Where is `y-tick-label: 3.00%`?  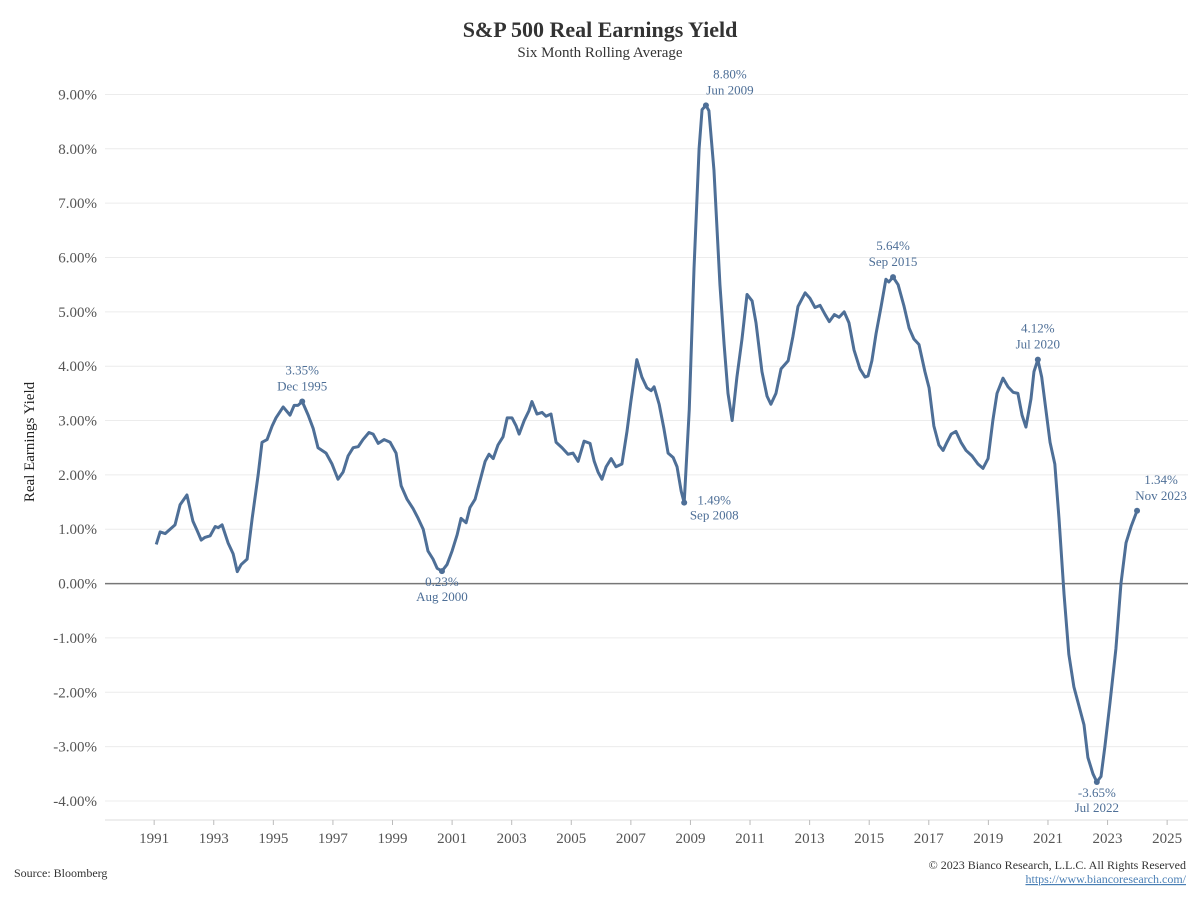
y-tick-label: 3.00% is located at coordinates (77, 422).